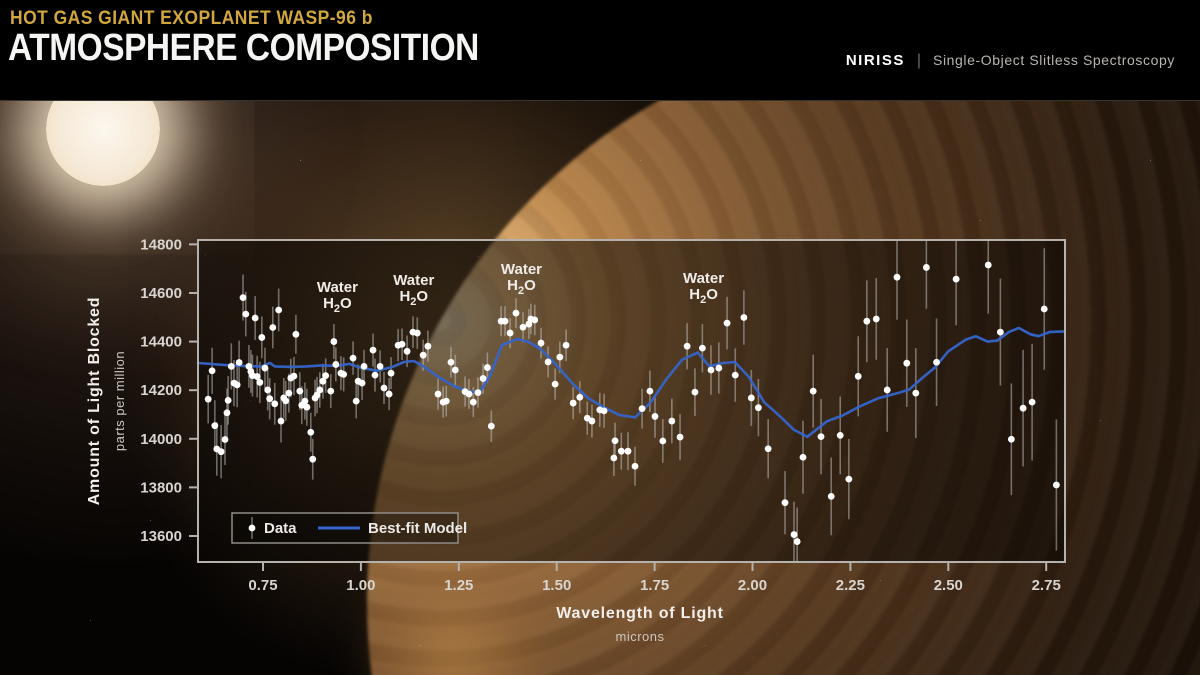  Describe the element at coordinates (948, 585) in the screenshot. I see `x-tick-label: 2.50` at that location.